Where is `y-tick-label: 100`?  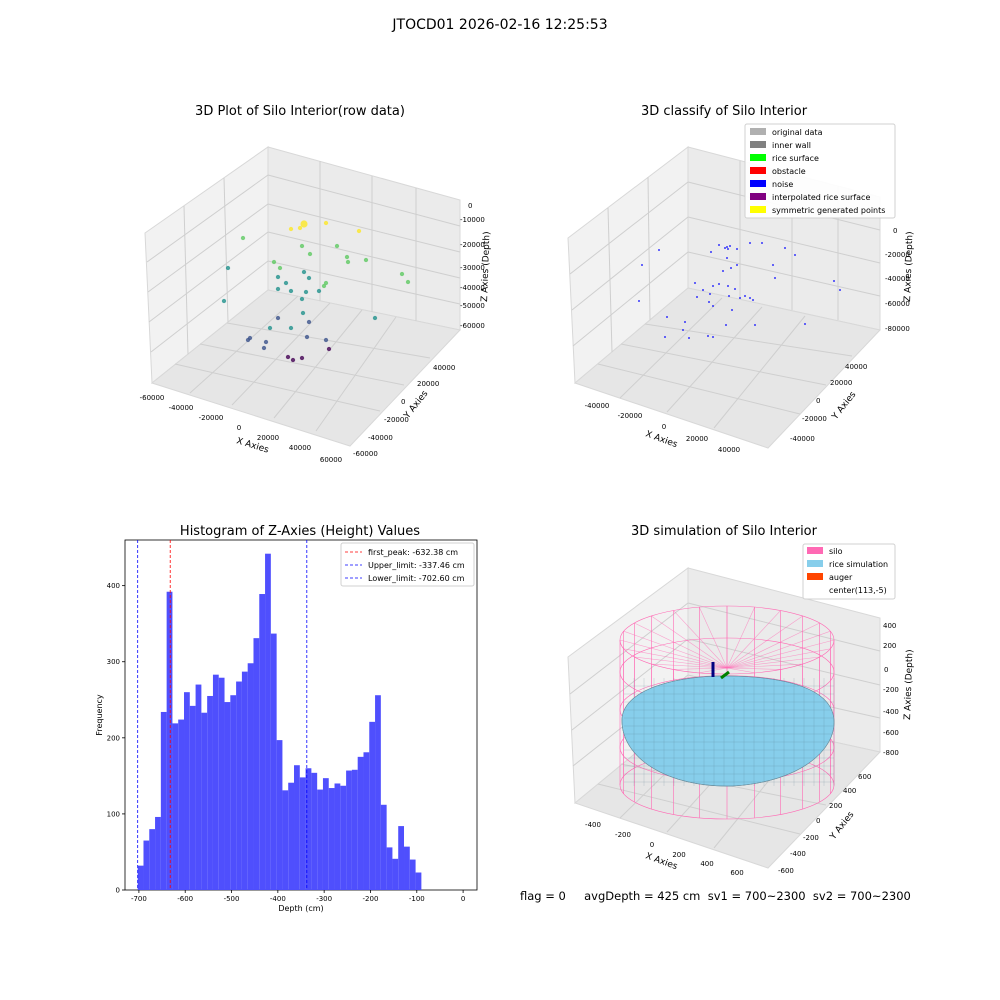
y-tick-label: 100 is located at coordinates (113, 814).